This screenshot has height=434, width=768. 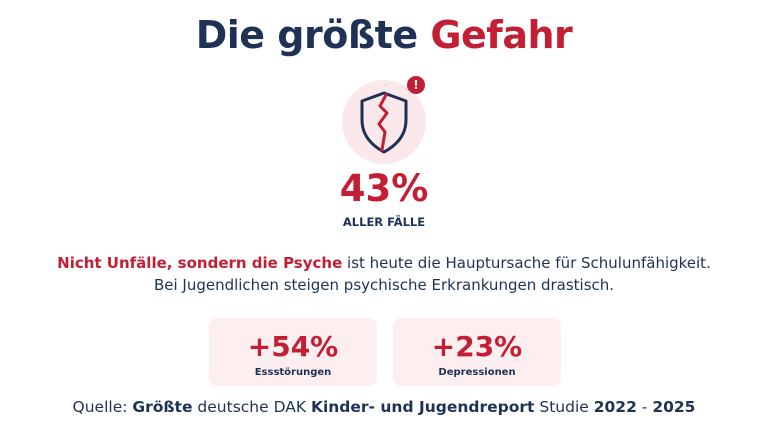 I want to click on source-mid-3: -, so click(x=644, y=407).